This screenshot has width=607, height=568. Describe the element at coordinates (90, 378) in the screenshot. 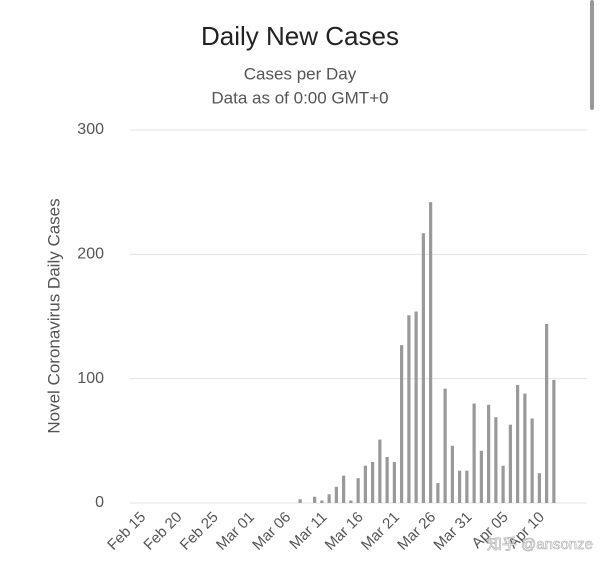

I see `y-tick-label: 100` at that location.